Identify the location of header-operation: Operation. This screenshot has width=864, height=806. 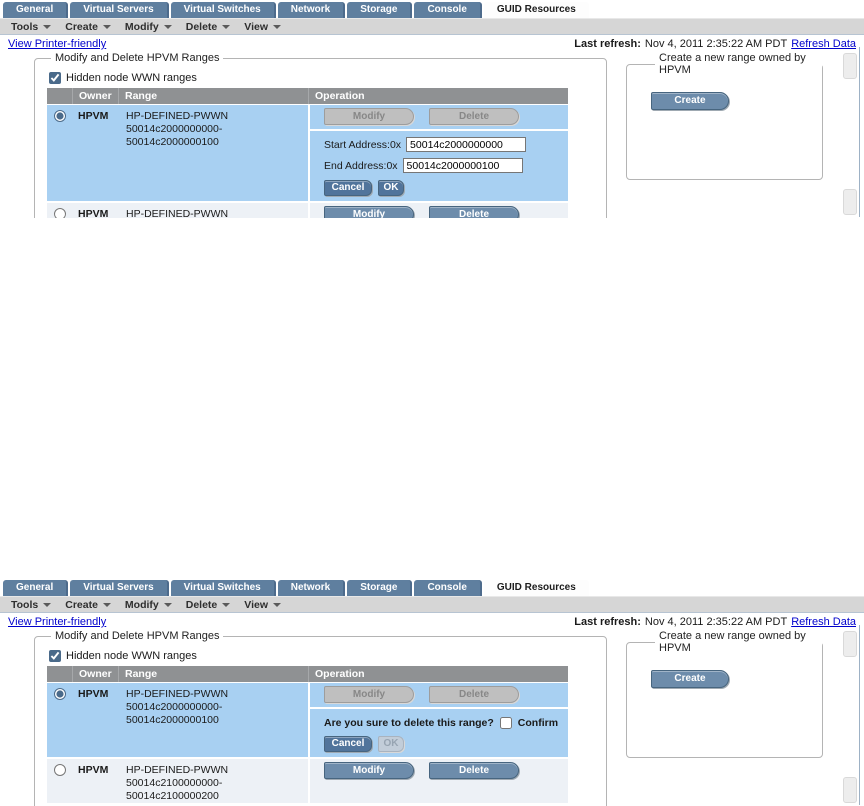
(438, 674).